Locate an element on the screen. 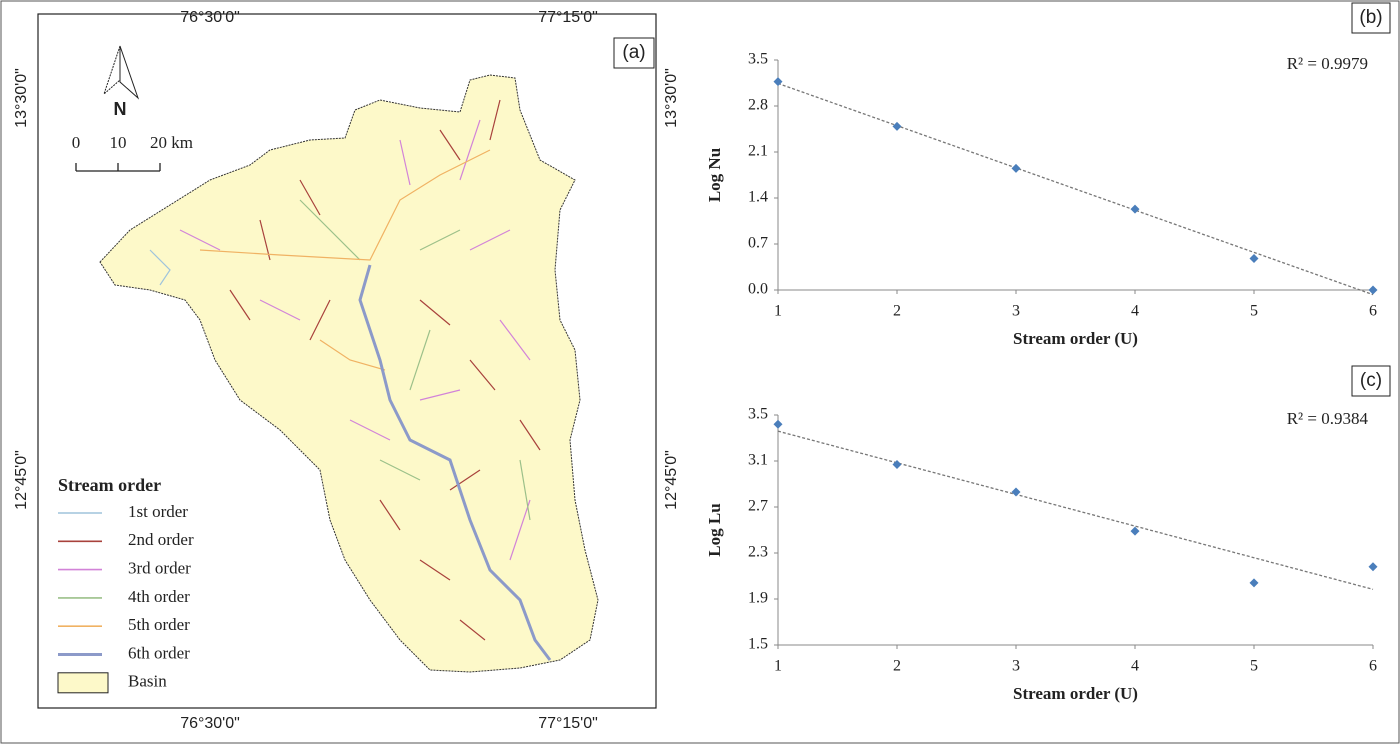 The image size is (1400, 744). scale-label: 10 is located at coordinates (118, 142).